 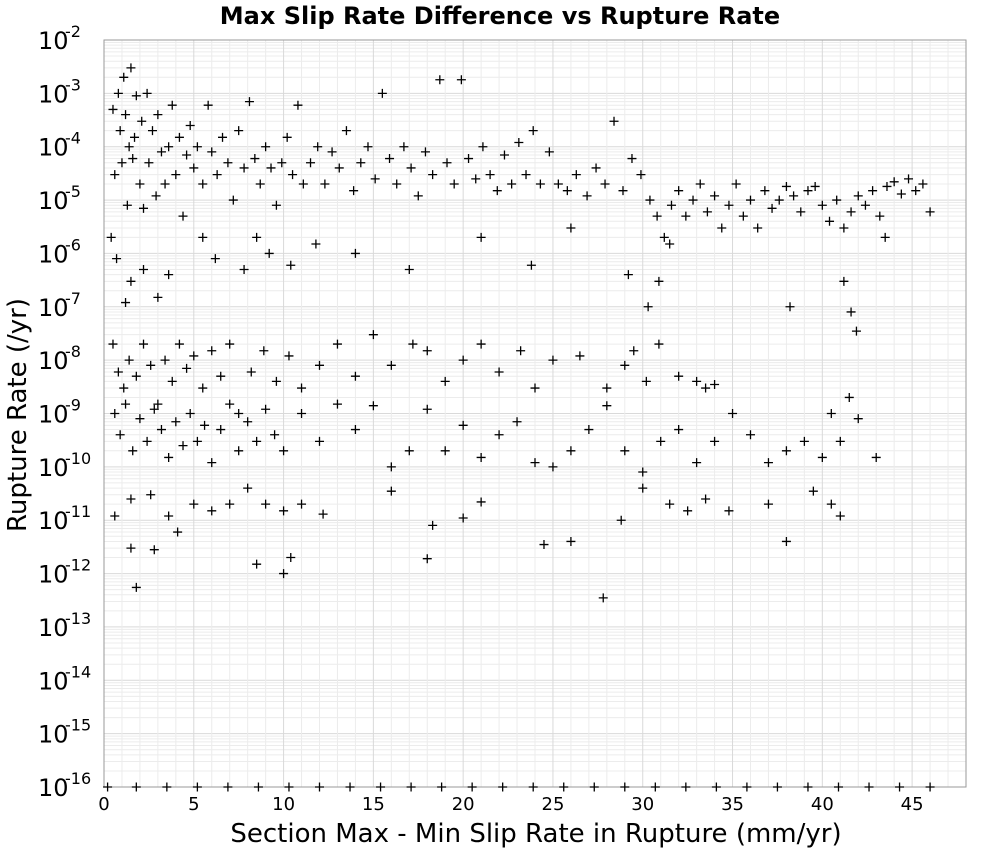 I want to click on x-tick-label: 40, so click(x=822, y=804).